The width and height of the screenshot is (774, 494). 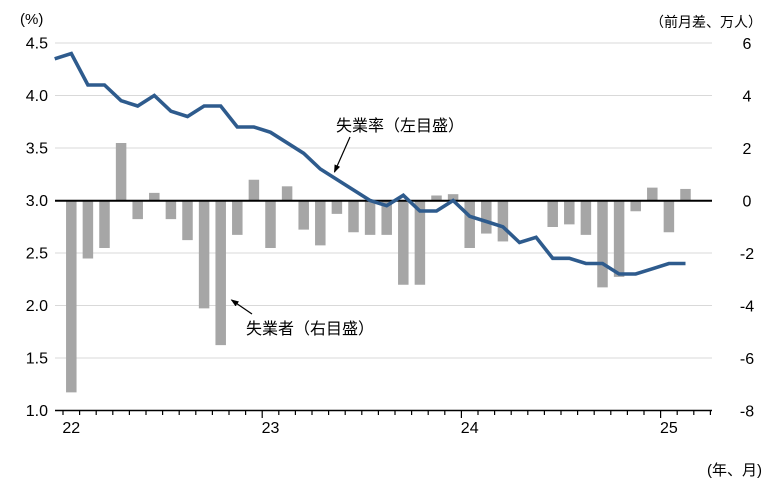 What do you see at coordinates (747, 228) in the screenshot?
I see `right-axis-tick-labels: 6 4 2 0 -2 -4 -6 -8` at bounding box center [747, 228].